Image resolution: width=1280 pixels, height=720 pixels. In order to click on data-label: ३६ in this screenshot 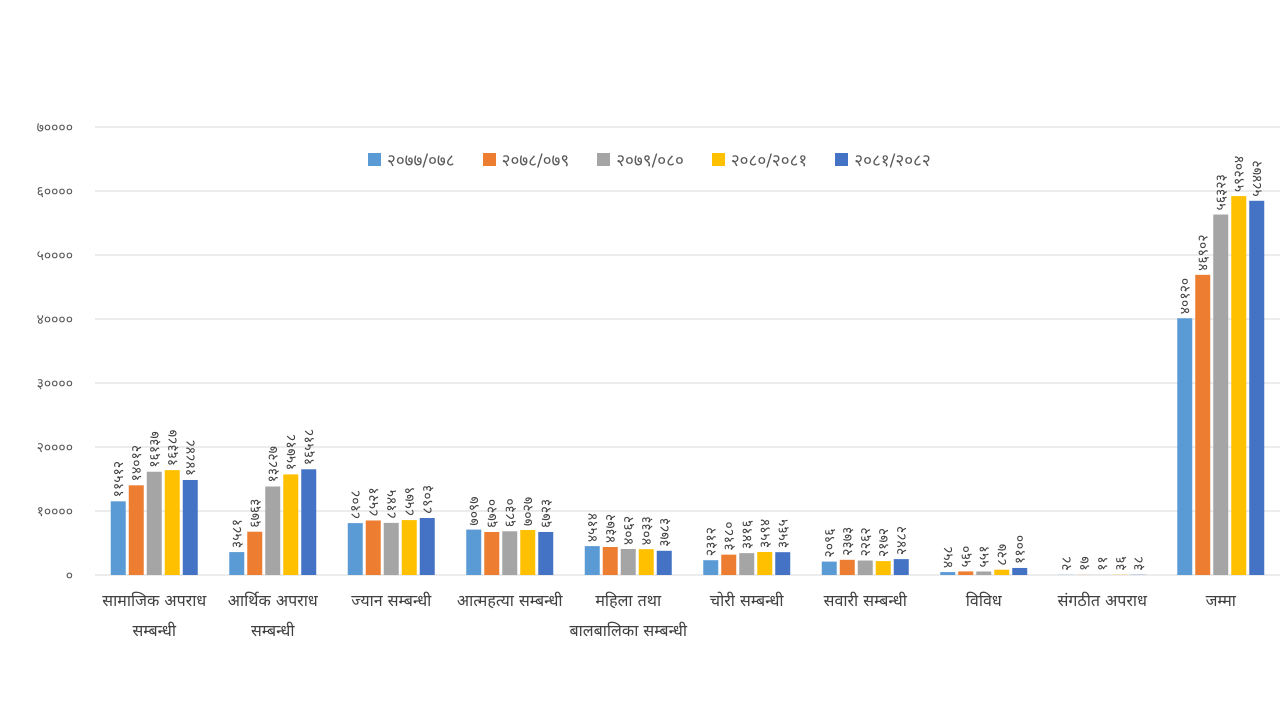, I will do `click(1121, 563)`.